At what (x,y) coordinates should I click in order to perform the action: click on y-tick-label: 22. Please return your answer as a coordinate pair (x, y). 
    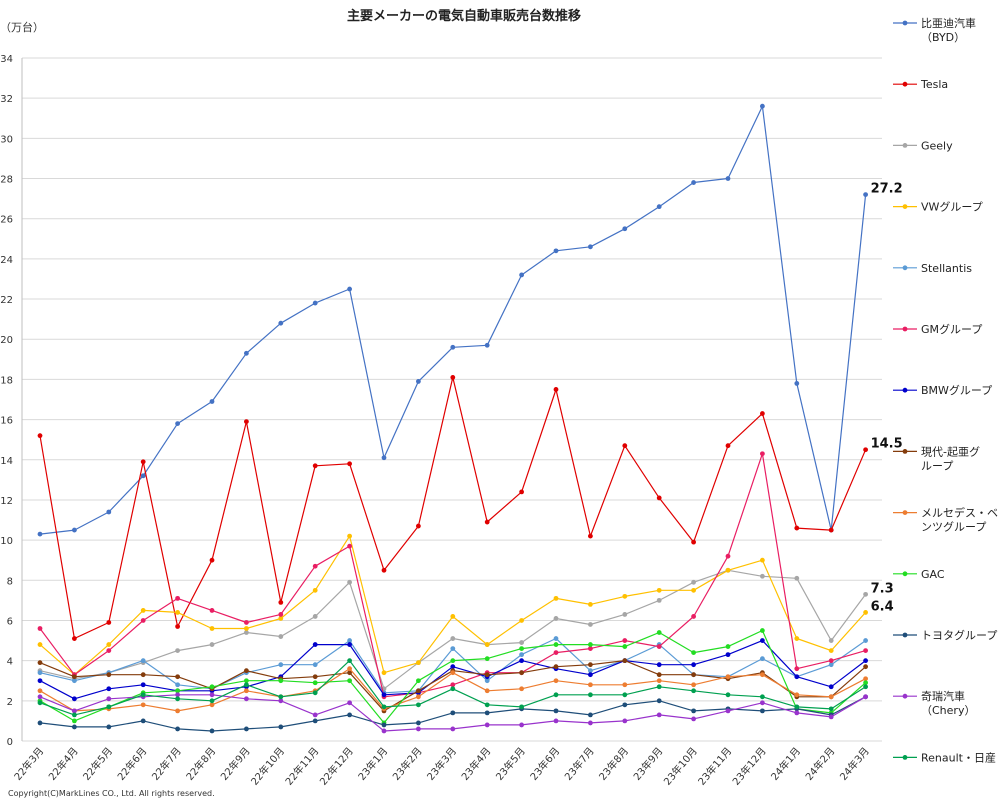
    Looking at the image, I should click on (6, 300).